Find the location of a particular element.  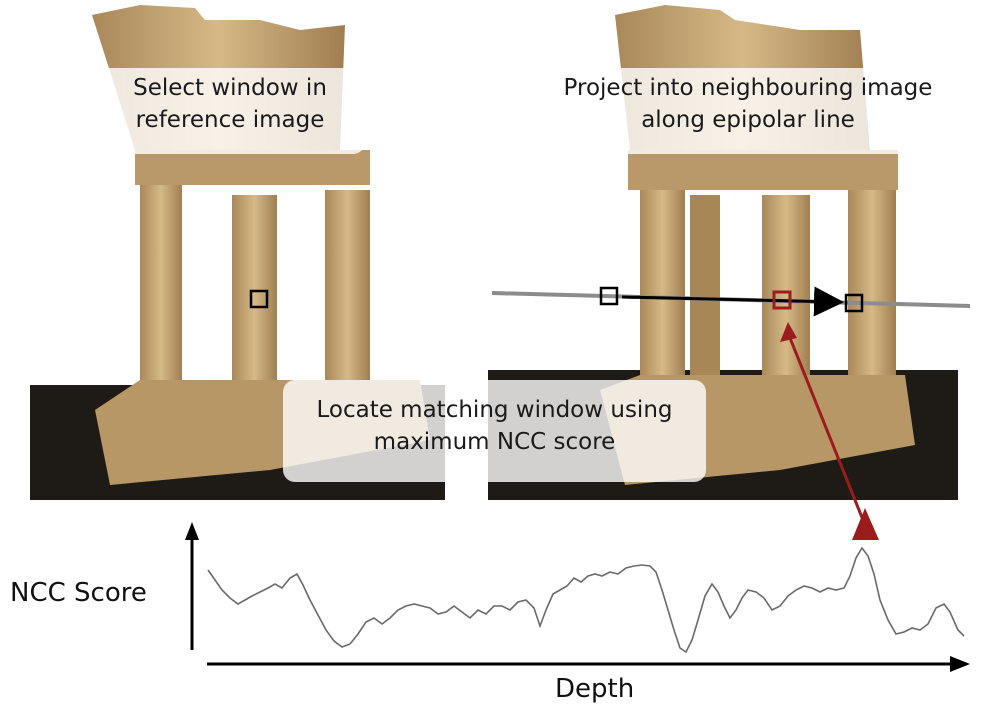

peak-link-line is located at coordinates (826, 429).